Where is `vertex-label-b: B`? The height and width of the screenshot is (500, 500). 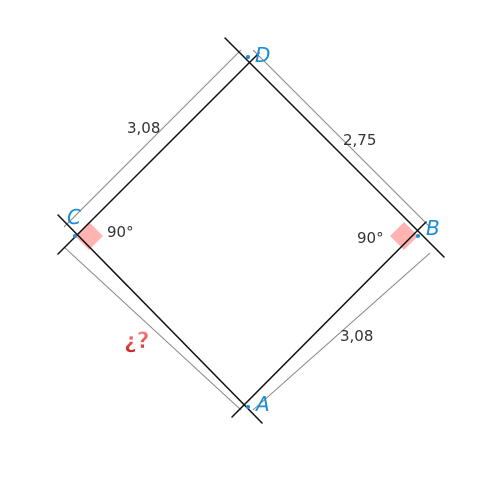
vertex-label-b: B is located at coordinates (433, 228).